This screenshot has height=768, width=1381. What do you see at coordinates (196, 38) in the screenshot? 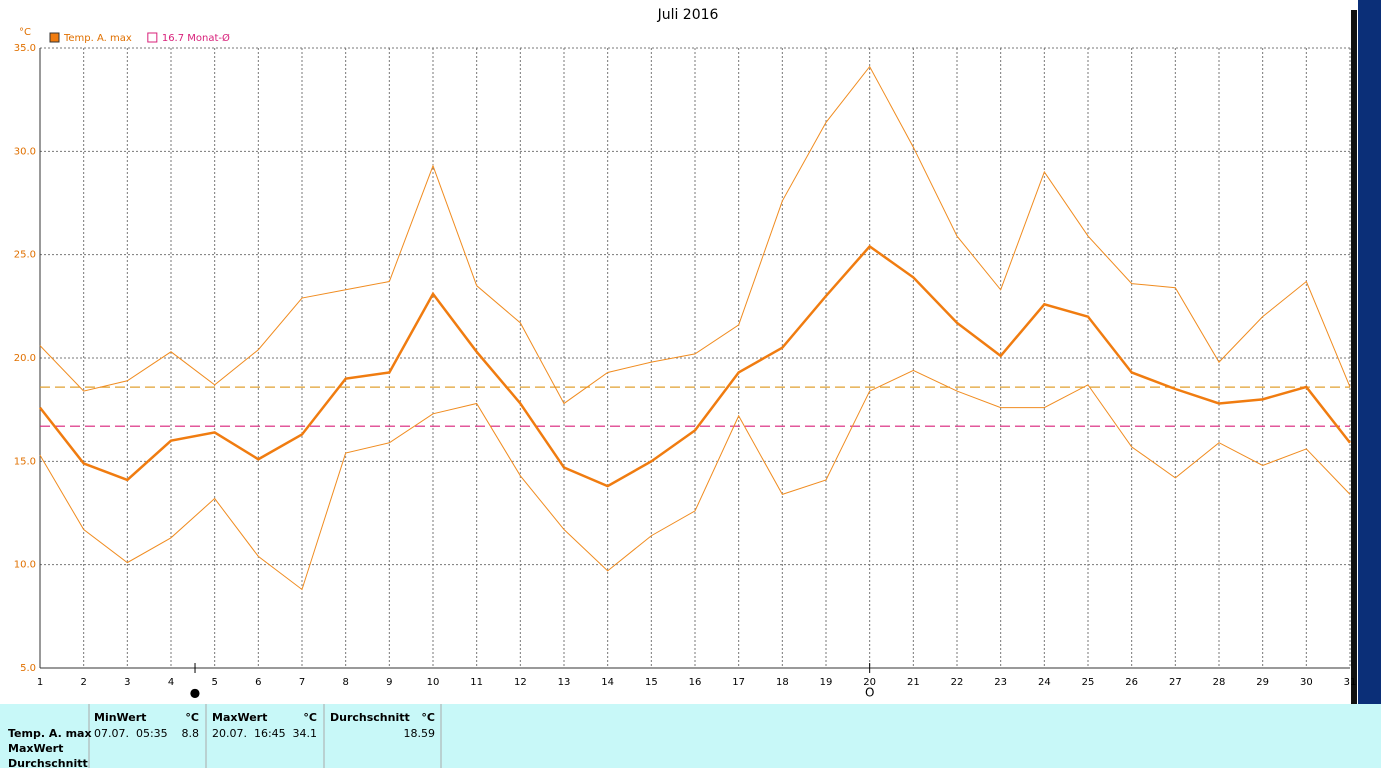
I see `legend-label: 16.7 Monat-Ø` at bounding box center [196, 38].